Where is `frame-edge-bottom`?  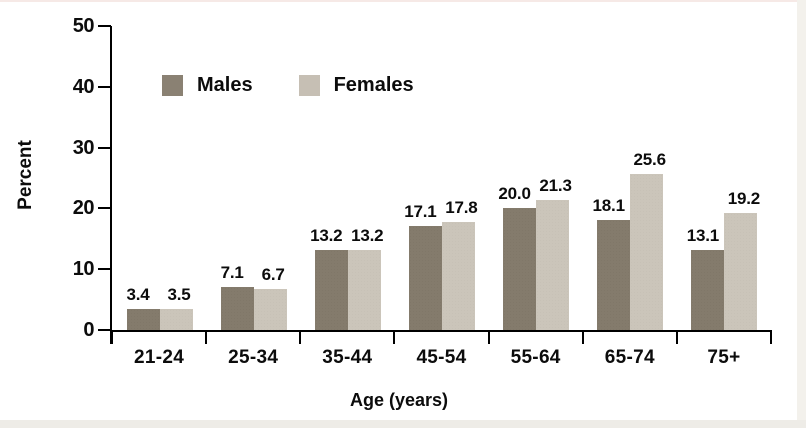
frame-edge-bottom is located at coordinates (403, 424).